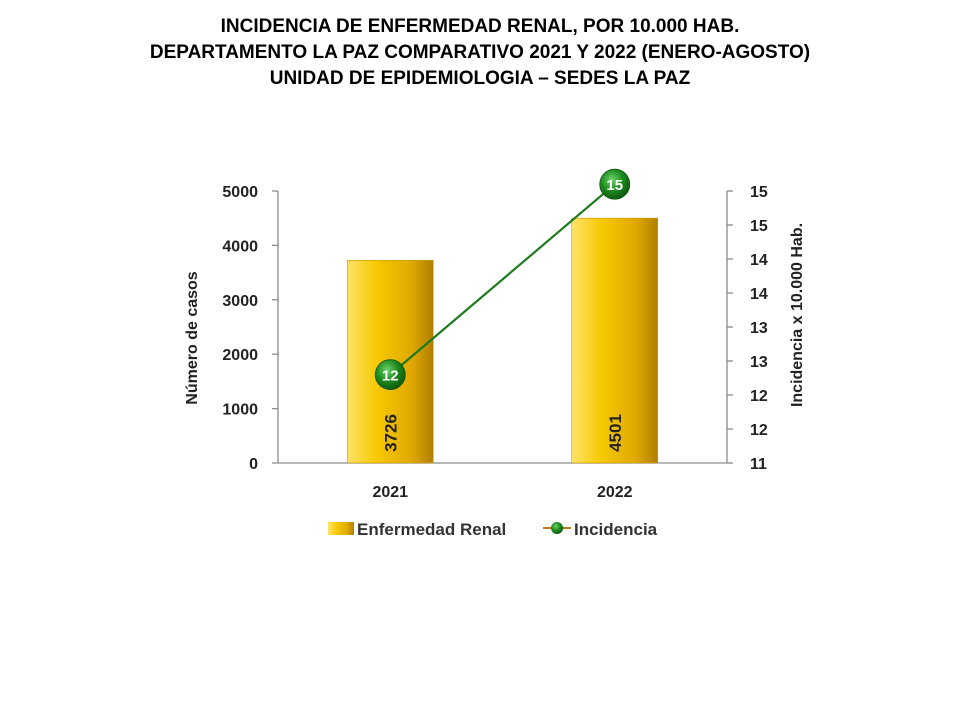 The height and width of the screenshot is (720, 960). I want to click on left-tick-label: 0, so click(253, 464).